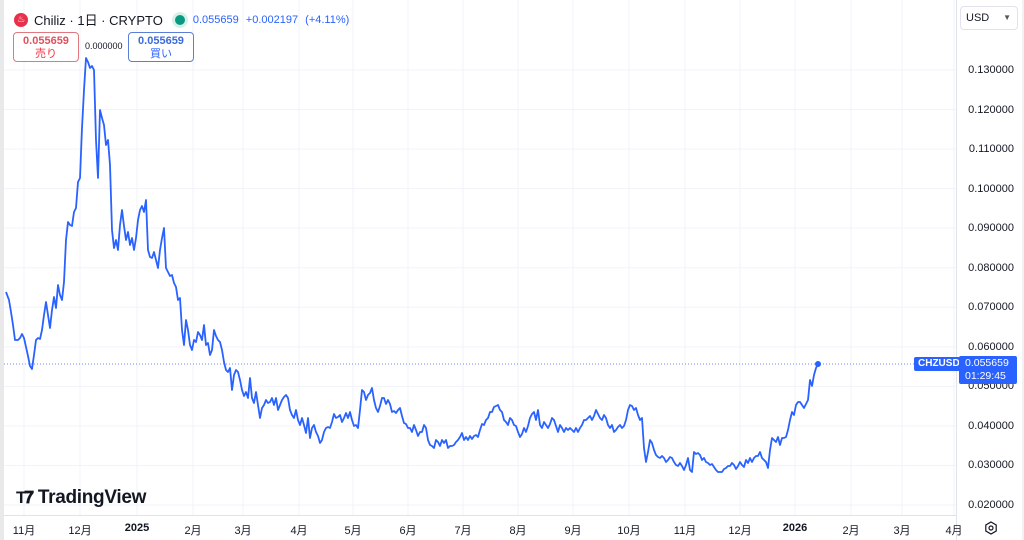 This screenshot has width=1024, height=540. I want to click on window-edge, so click(1023, 270).